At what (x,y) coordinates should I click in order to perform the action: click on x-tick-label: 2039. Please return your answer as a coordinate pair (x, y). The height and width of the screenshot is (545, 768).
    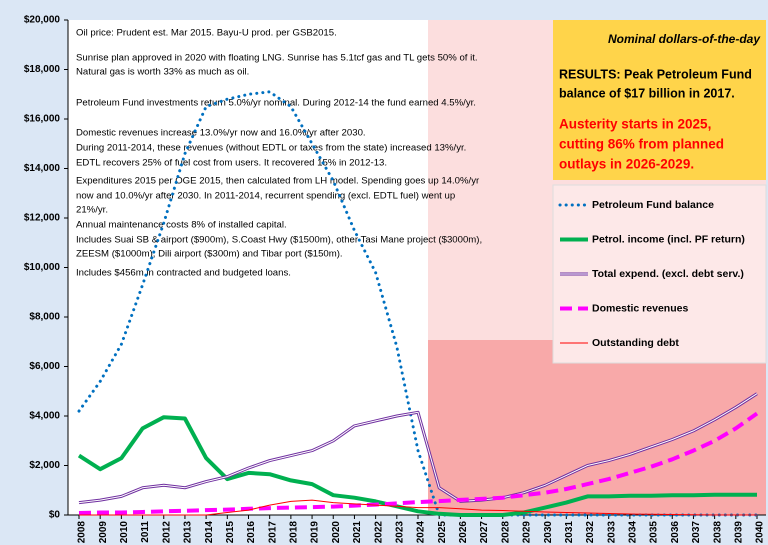
    Looking at the image, I should click on (738, 532).